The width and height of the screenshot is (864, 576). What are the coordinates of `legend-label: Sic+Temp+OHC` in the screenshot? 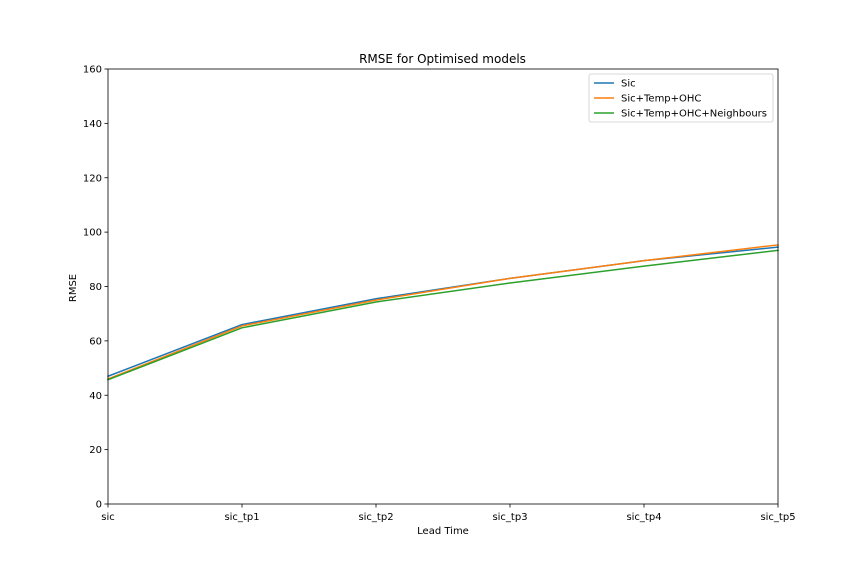 It's located at (661, 99).